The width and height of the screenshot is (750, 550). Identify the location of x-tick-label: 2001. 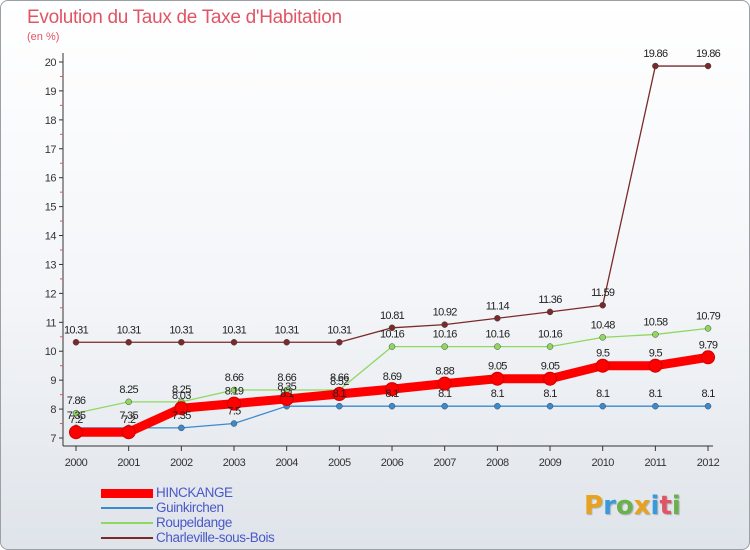
(128, 463).